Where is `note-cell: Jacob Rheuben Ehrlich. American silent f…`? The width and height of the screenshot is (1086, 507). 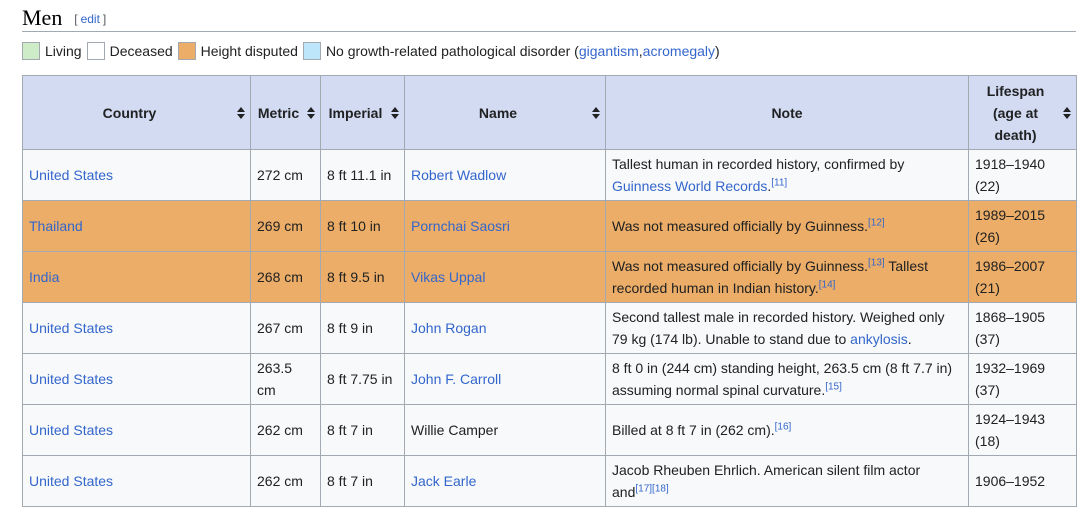 note-cell: Jacob Rheuben Ehrlich. American silent f… is located at coordinates (787, 481).